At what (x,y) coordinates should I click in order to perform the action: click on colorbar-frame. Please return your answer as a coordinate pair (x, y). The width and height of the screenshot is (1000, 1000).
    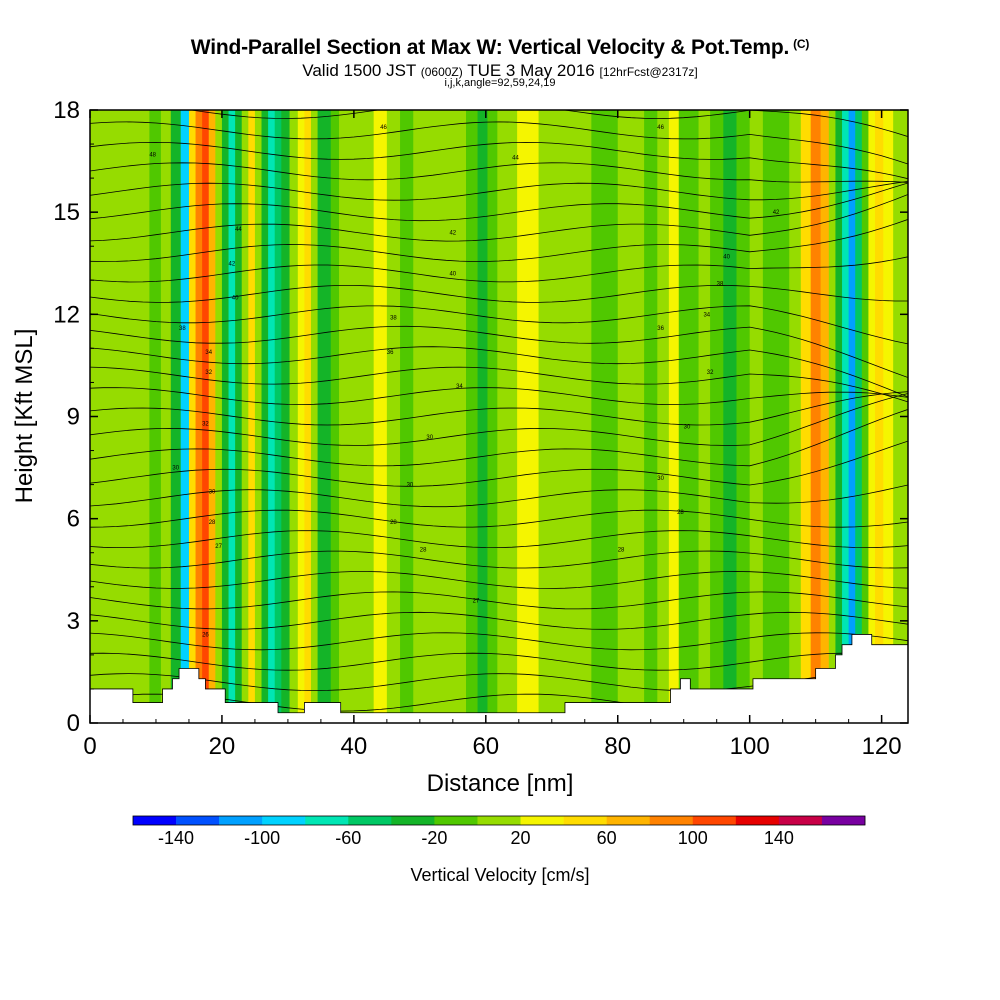
    Looking at the image, I should click on (499, 820).